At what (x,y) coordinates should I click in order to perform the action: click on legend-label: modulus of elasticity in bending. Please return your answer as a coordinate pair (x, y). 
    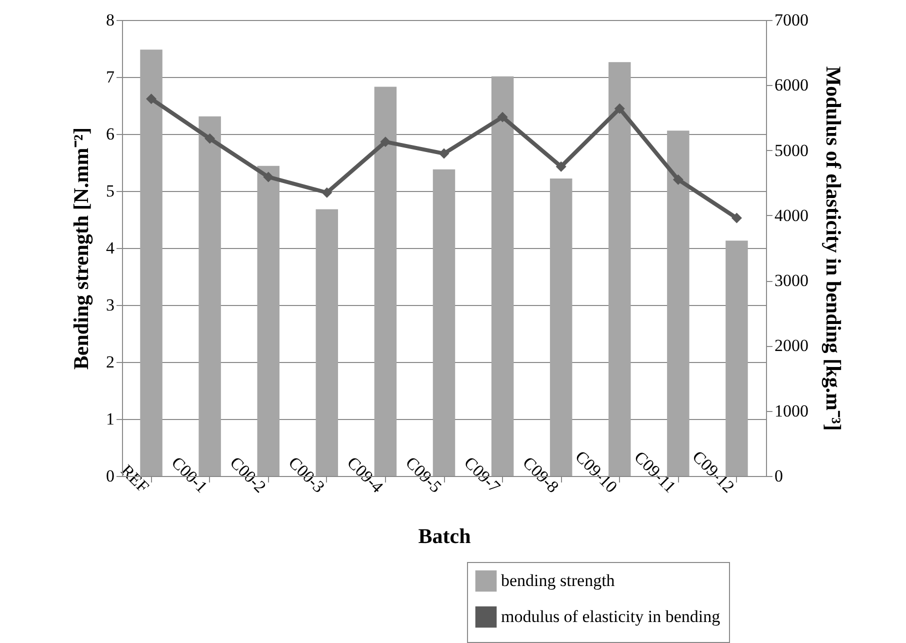
    Looking at the image, I should click on (611, 616).